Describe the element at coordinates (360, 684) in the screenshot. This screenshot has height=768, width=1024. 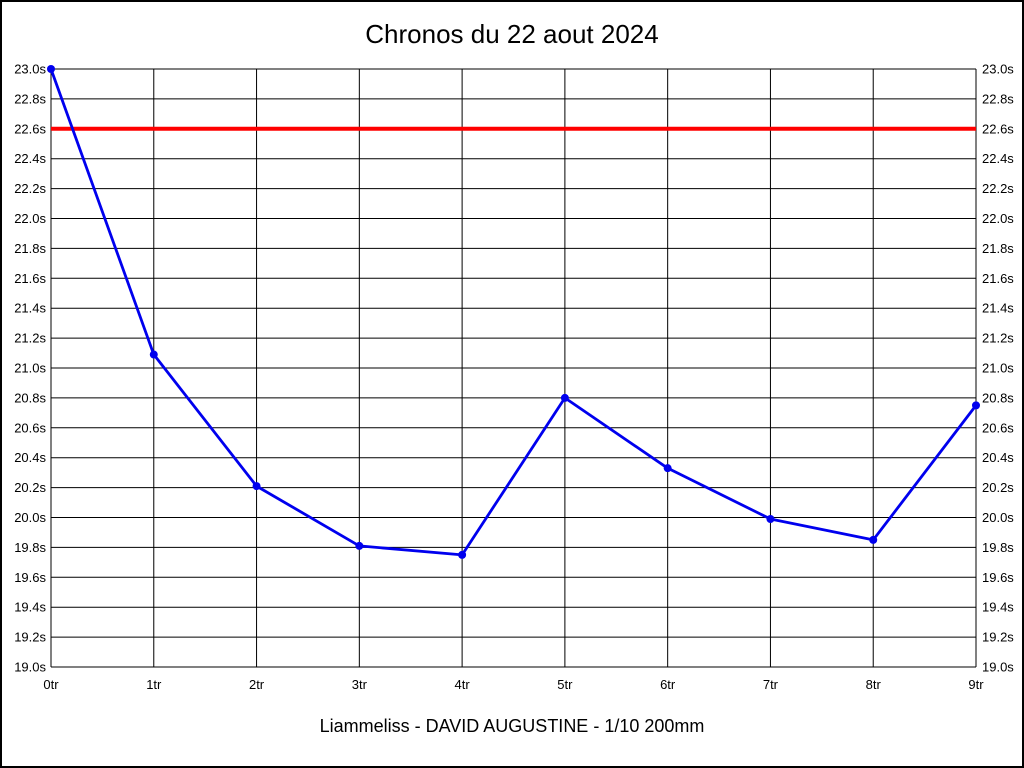
I see `x-axis-tick-label: 3tr` at that location.